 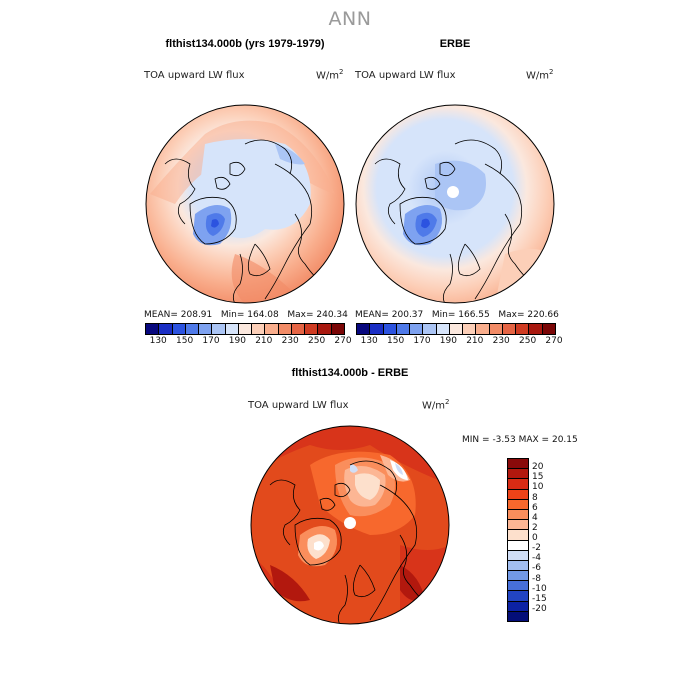 I want to click on diff-units-base: W/m, so click(x=433, y=406).